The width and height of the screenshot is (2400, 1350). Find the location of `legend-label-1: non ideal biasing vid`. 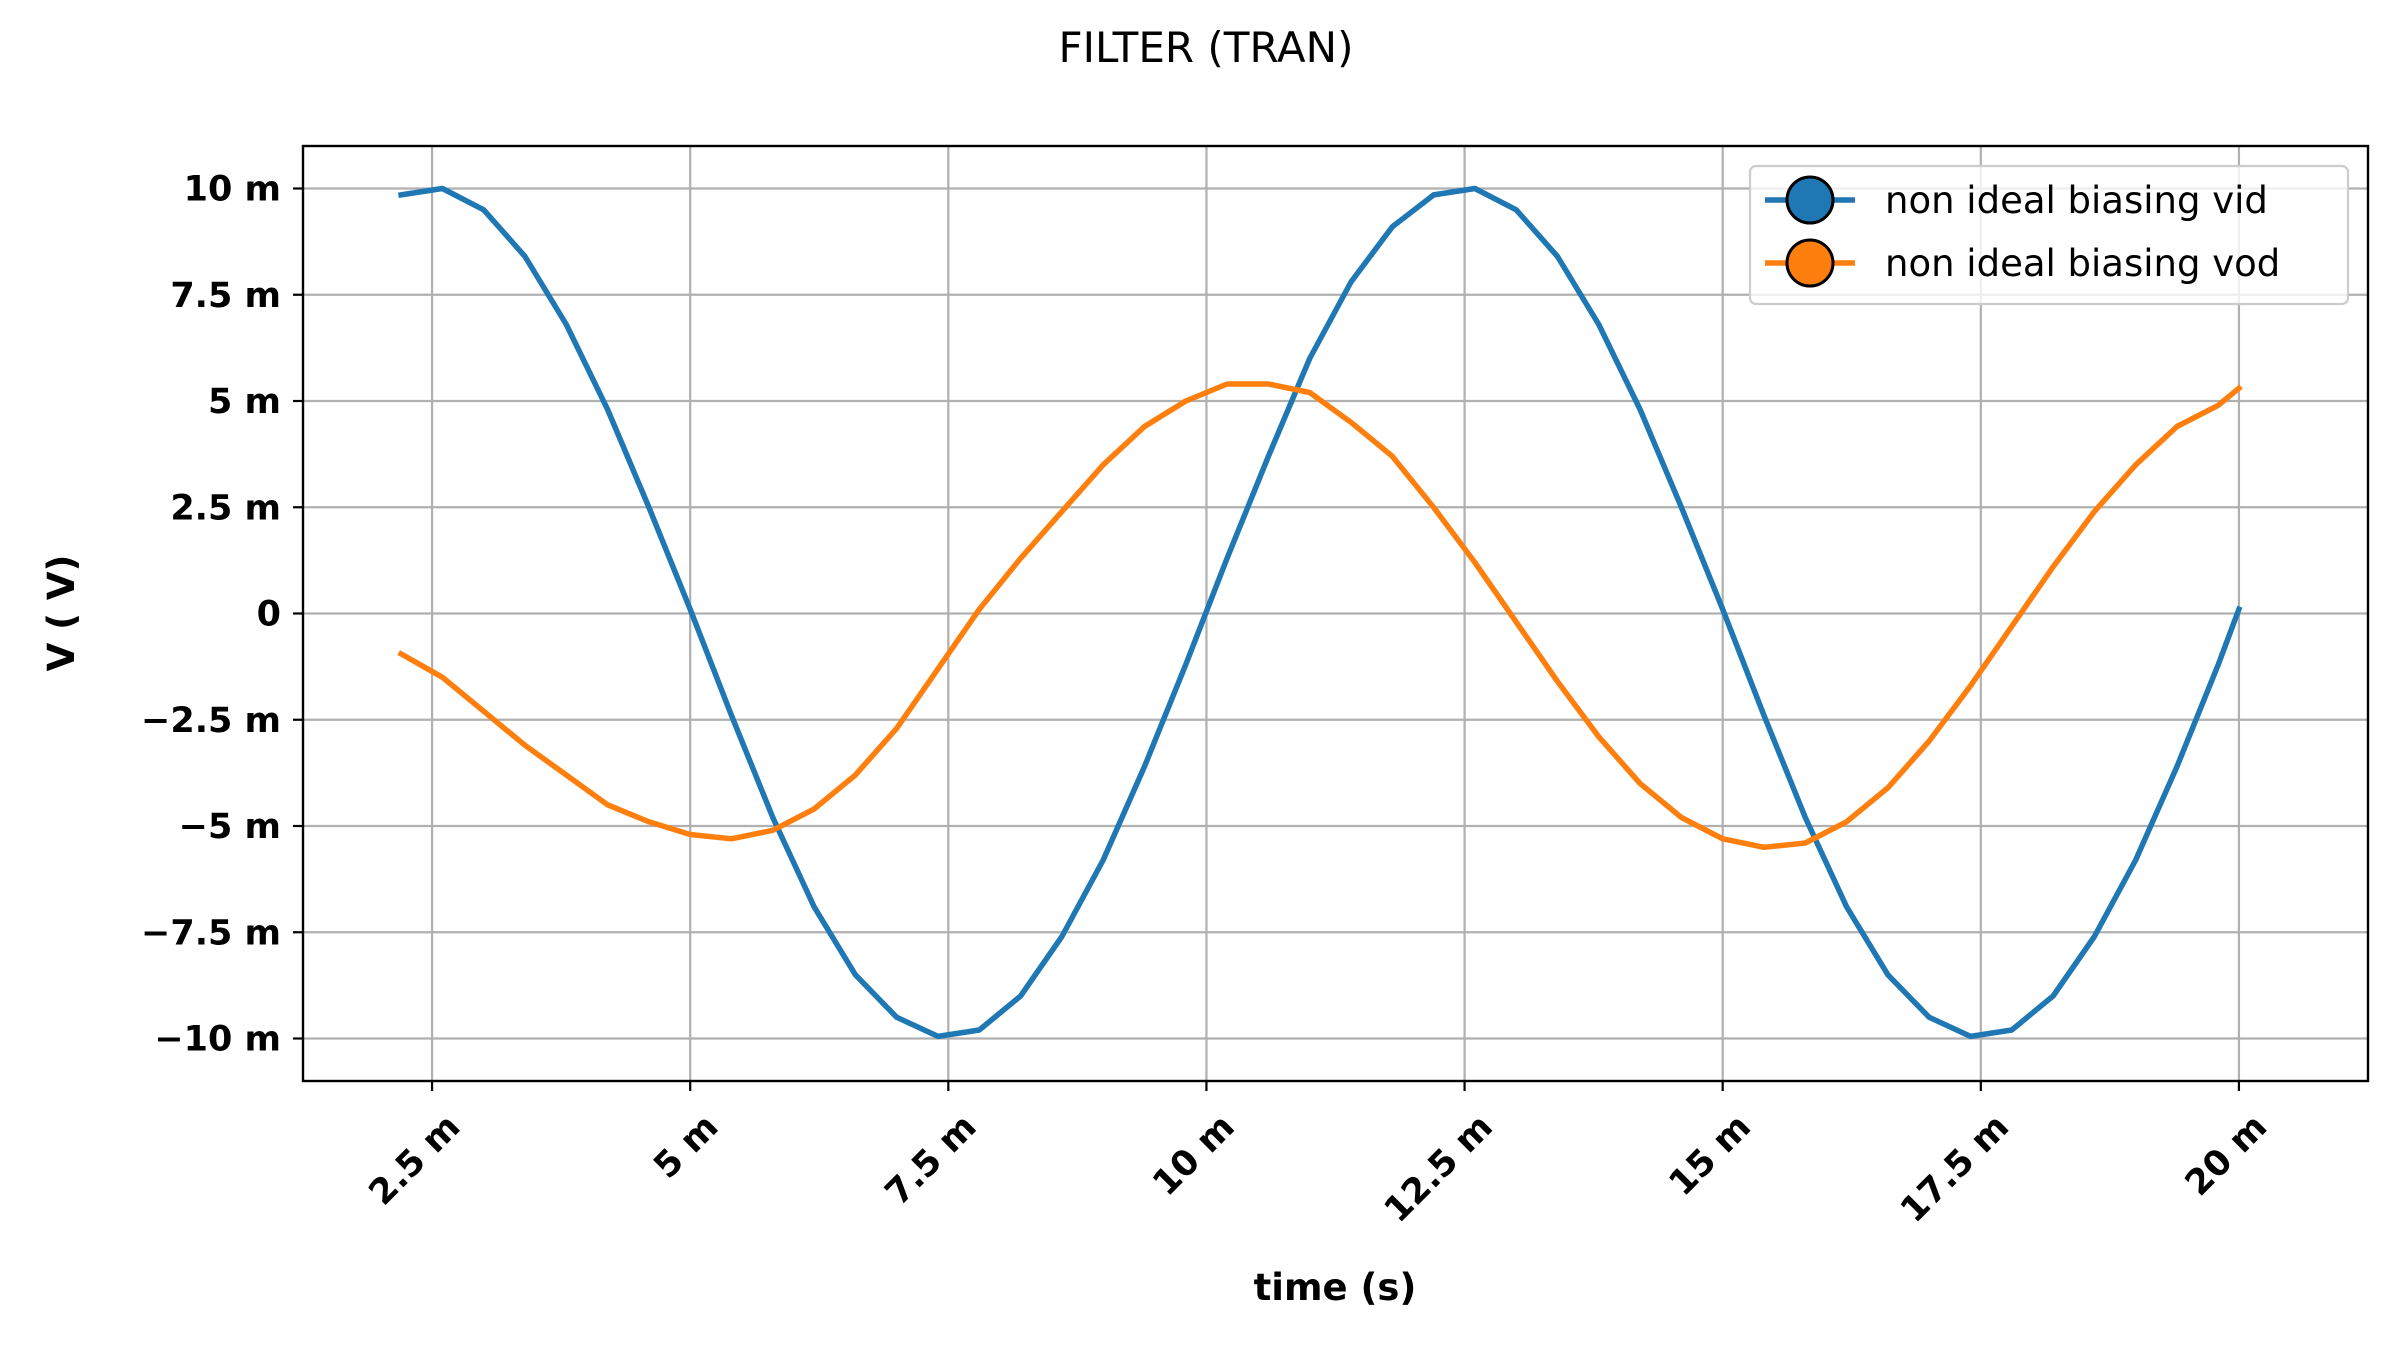

legend-label-1: non ideal biasing vid is located at coordinates (2076, 200).